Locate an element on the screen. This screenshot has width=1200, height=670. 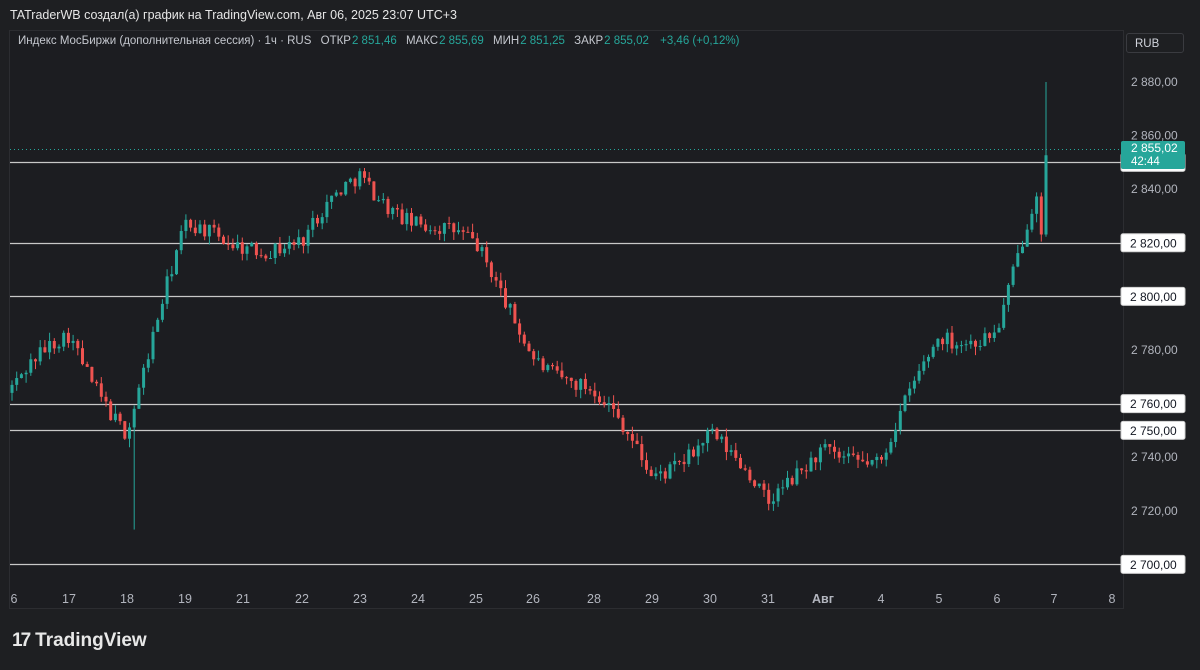
price-tick-label: 2 720,00 is located at coordinates (1154, 511).